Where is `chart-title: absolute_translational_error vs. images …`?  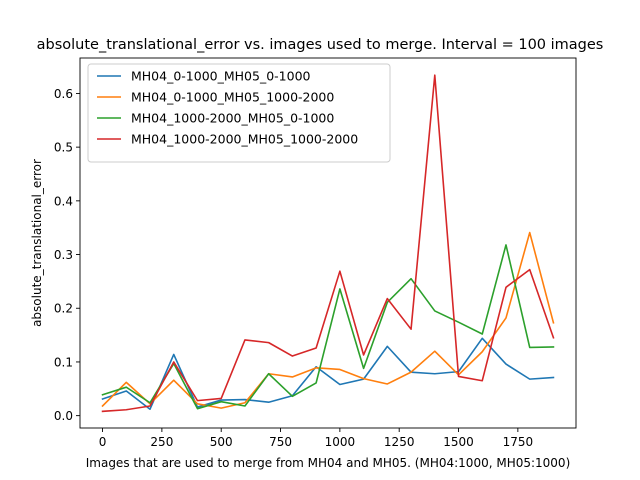 chart-title: absolute_translational_error vs. images … is located at coordinates (320, 45).